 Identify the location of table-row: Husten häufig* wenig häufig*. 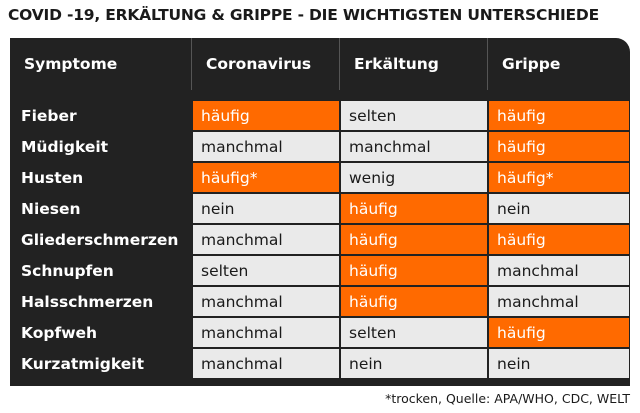
(320, 177).